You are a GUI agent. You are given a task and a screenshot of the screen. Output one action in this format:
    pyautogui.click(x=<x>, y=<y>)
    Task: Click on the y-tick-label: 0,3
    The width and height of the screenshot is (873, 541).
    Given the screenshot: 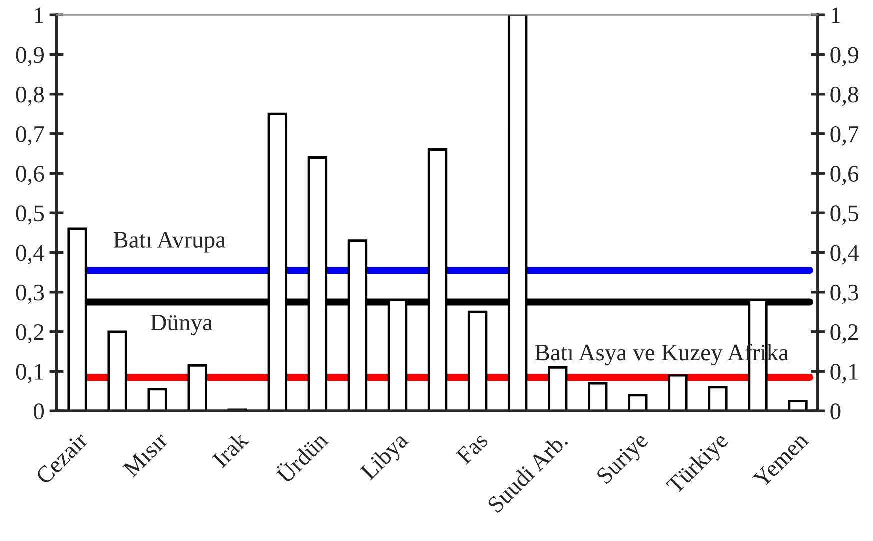 What is the action you would take?
    pyautogui.click(x=30, y=294)
    